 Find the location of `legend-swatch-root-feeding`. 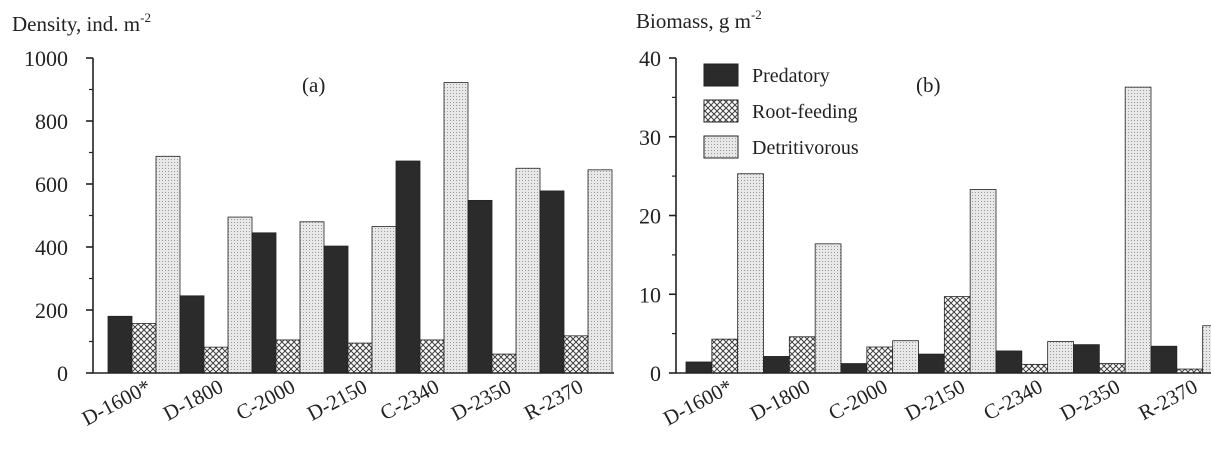

legend-swatch-root-feeding is located at coordinates (721, 111).